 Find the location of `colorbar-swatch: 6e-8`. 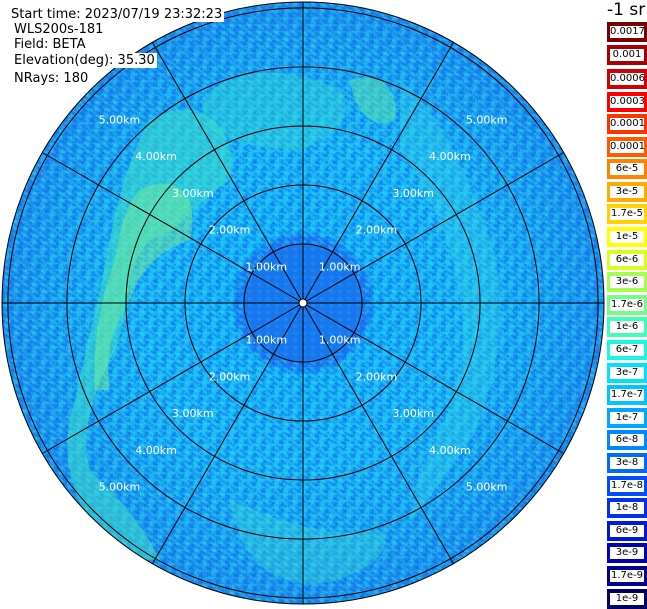

colorbar-swatch: 6e-8 is located at coordinates (627, 440).